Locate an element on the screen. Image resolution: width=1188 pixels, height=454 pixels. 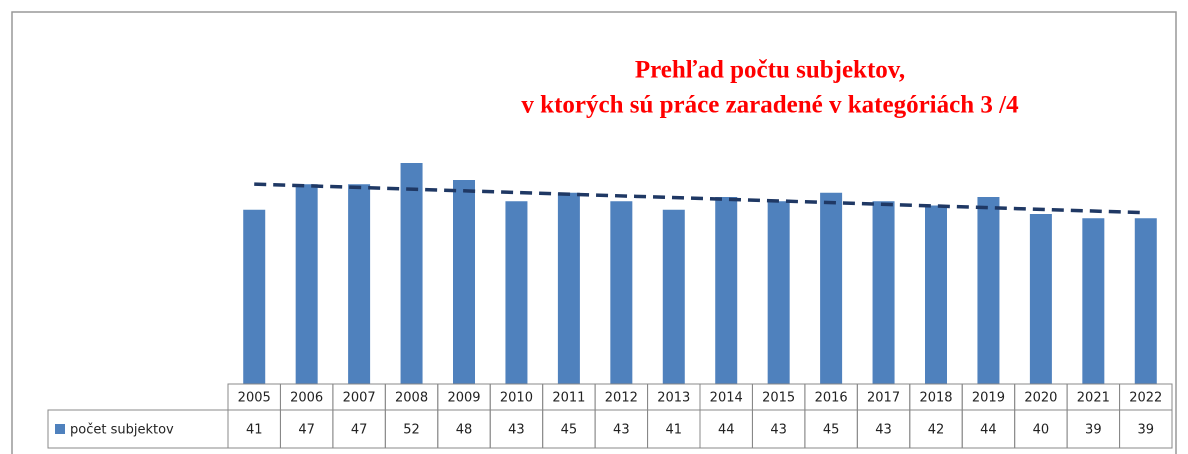
data-label: 40 is located at coordinates (1041, 430).